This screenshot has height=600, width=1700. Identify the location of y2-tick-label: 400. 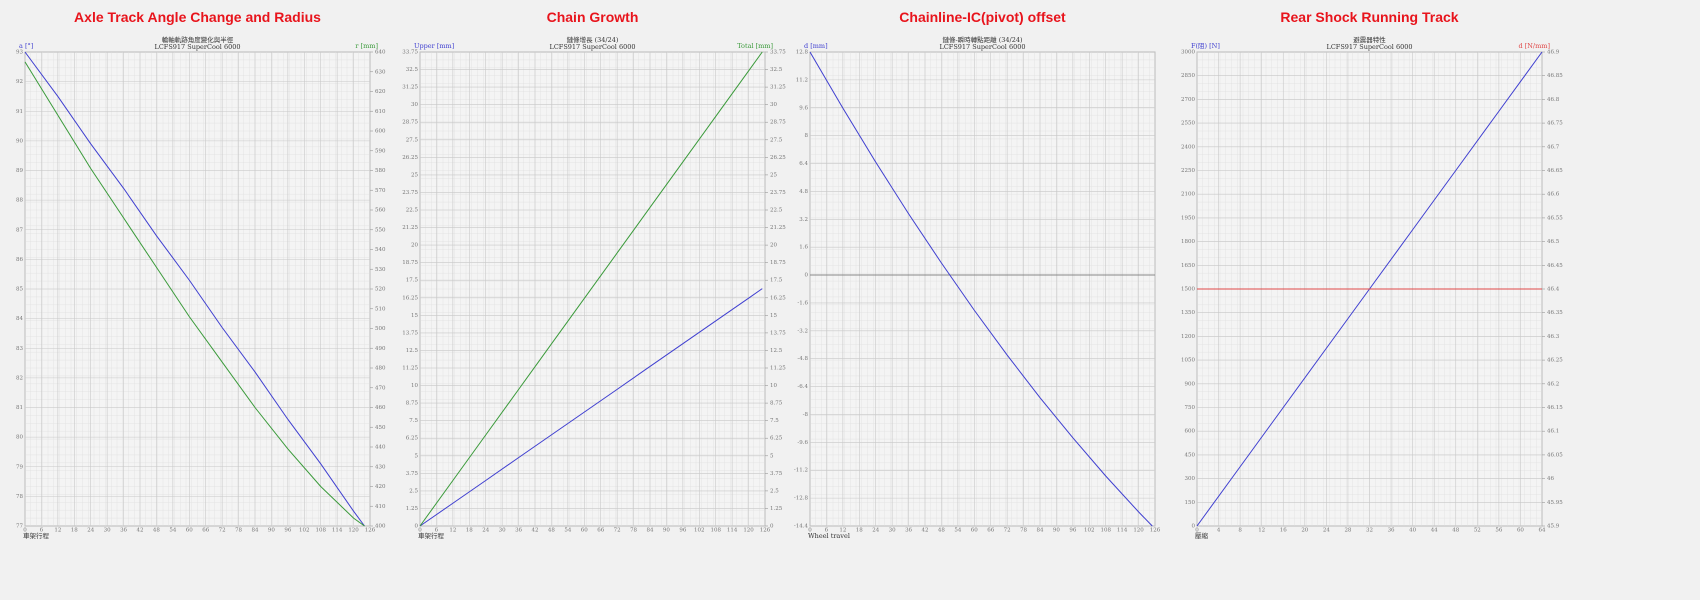
(380, 527).